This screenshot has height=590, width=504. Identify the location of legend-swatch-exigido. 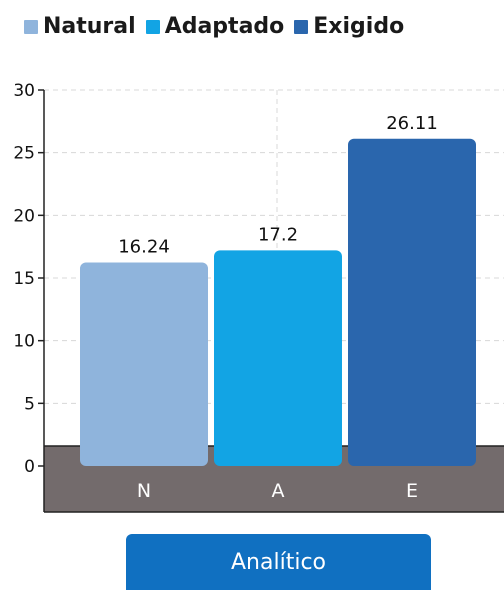
(301, 26).